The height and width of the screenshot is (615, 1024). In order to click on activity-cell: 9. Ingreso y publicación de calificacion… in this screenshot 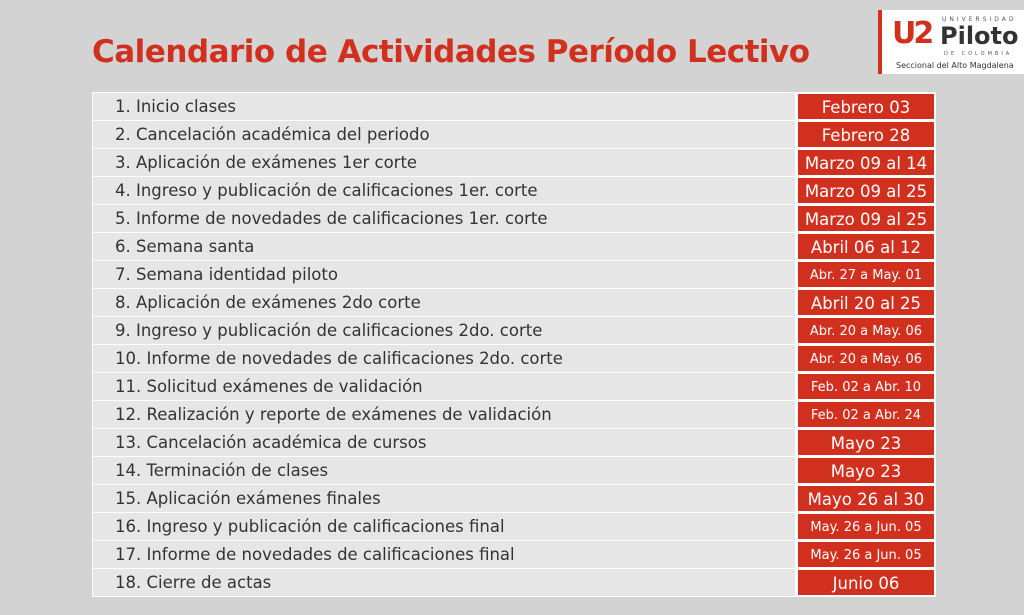, I will do `click(444, 330)`.